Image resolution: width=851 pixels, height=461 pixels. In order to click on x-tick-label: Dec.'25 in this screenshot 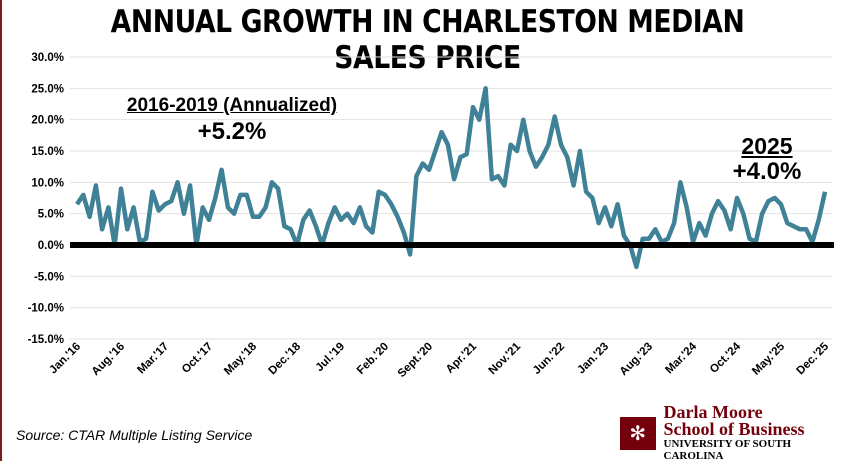, I will do `click(812, 358)`.